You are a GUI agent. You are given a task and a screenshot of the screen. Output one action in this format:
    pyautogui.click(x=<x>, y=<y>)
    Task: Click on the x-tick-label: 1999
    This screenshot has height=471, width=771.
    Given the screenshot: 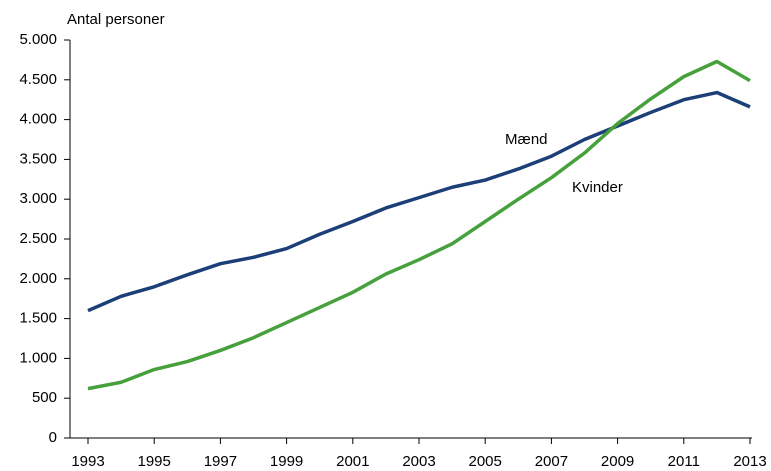 What is the action you would take?
    pyautogui.click(x=286, y=461)
    